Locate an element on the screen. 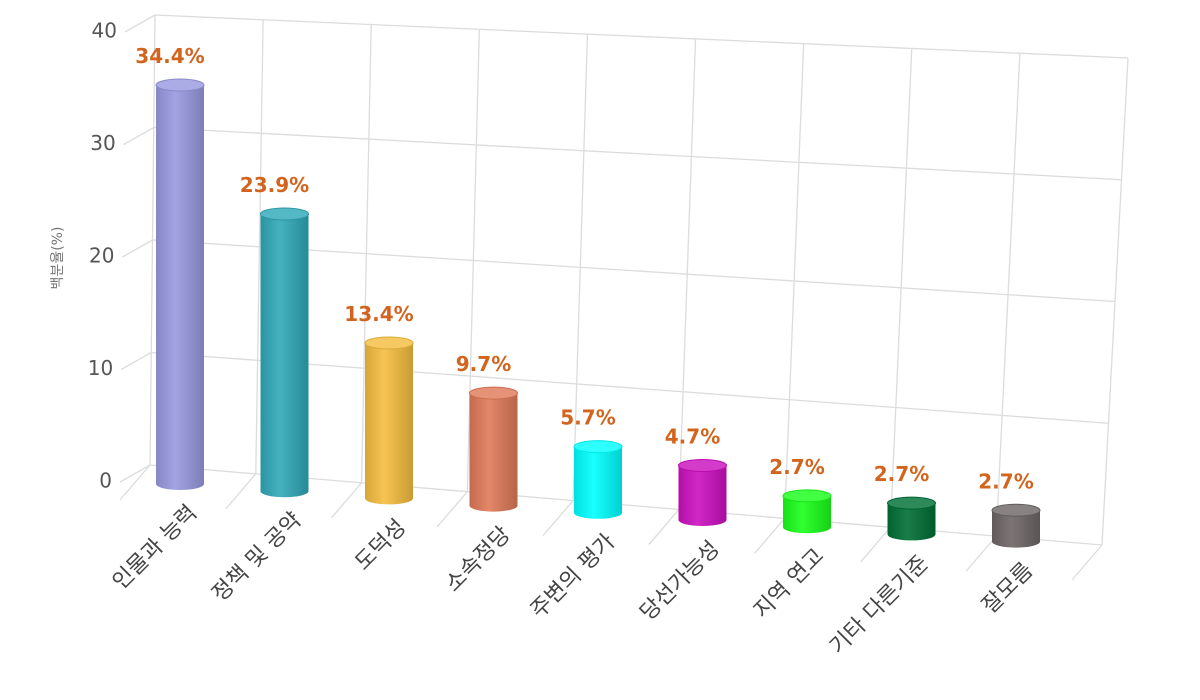 The height and width of the screenshot is (700, 1200). y-axis-label: 백분율(%) is located at coordinates (58, 258).